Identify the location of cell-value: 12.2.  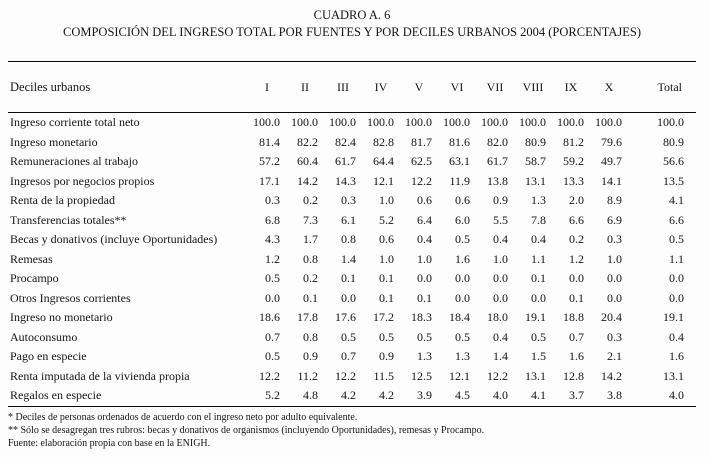
(497, 375).